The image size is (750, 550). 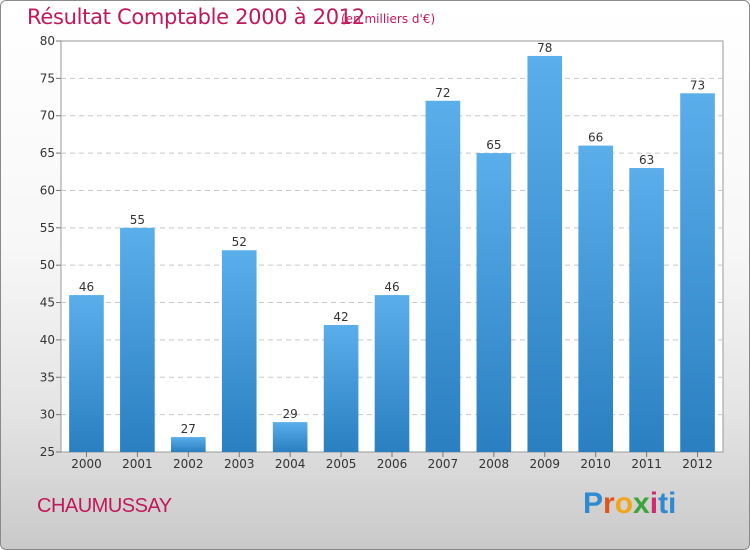 I want to click on y-tick-label: 60, so click(x=47, y=190).